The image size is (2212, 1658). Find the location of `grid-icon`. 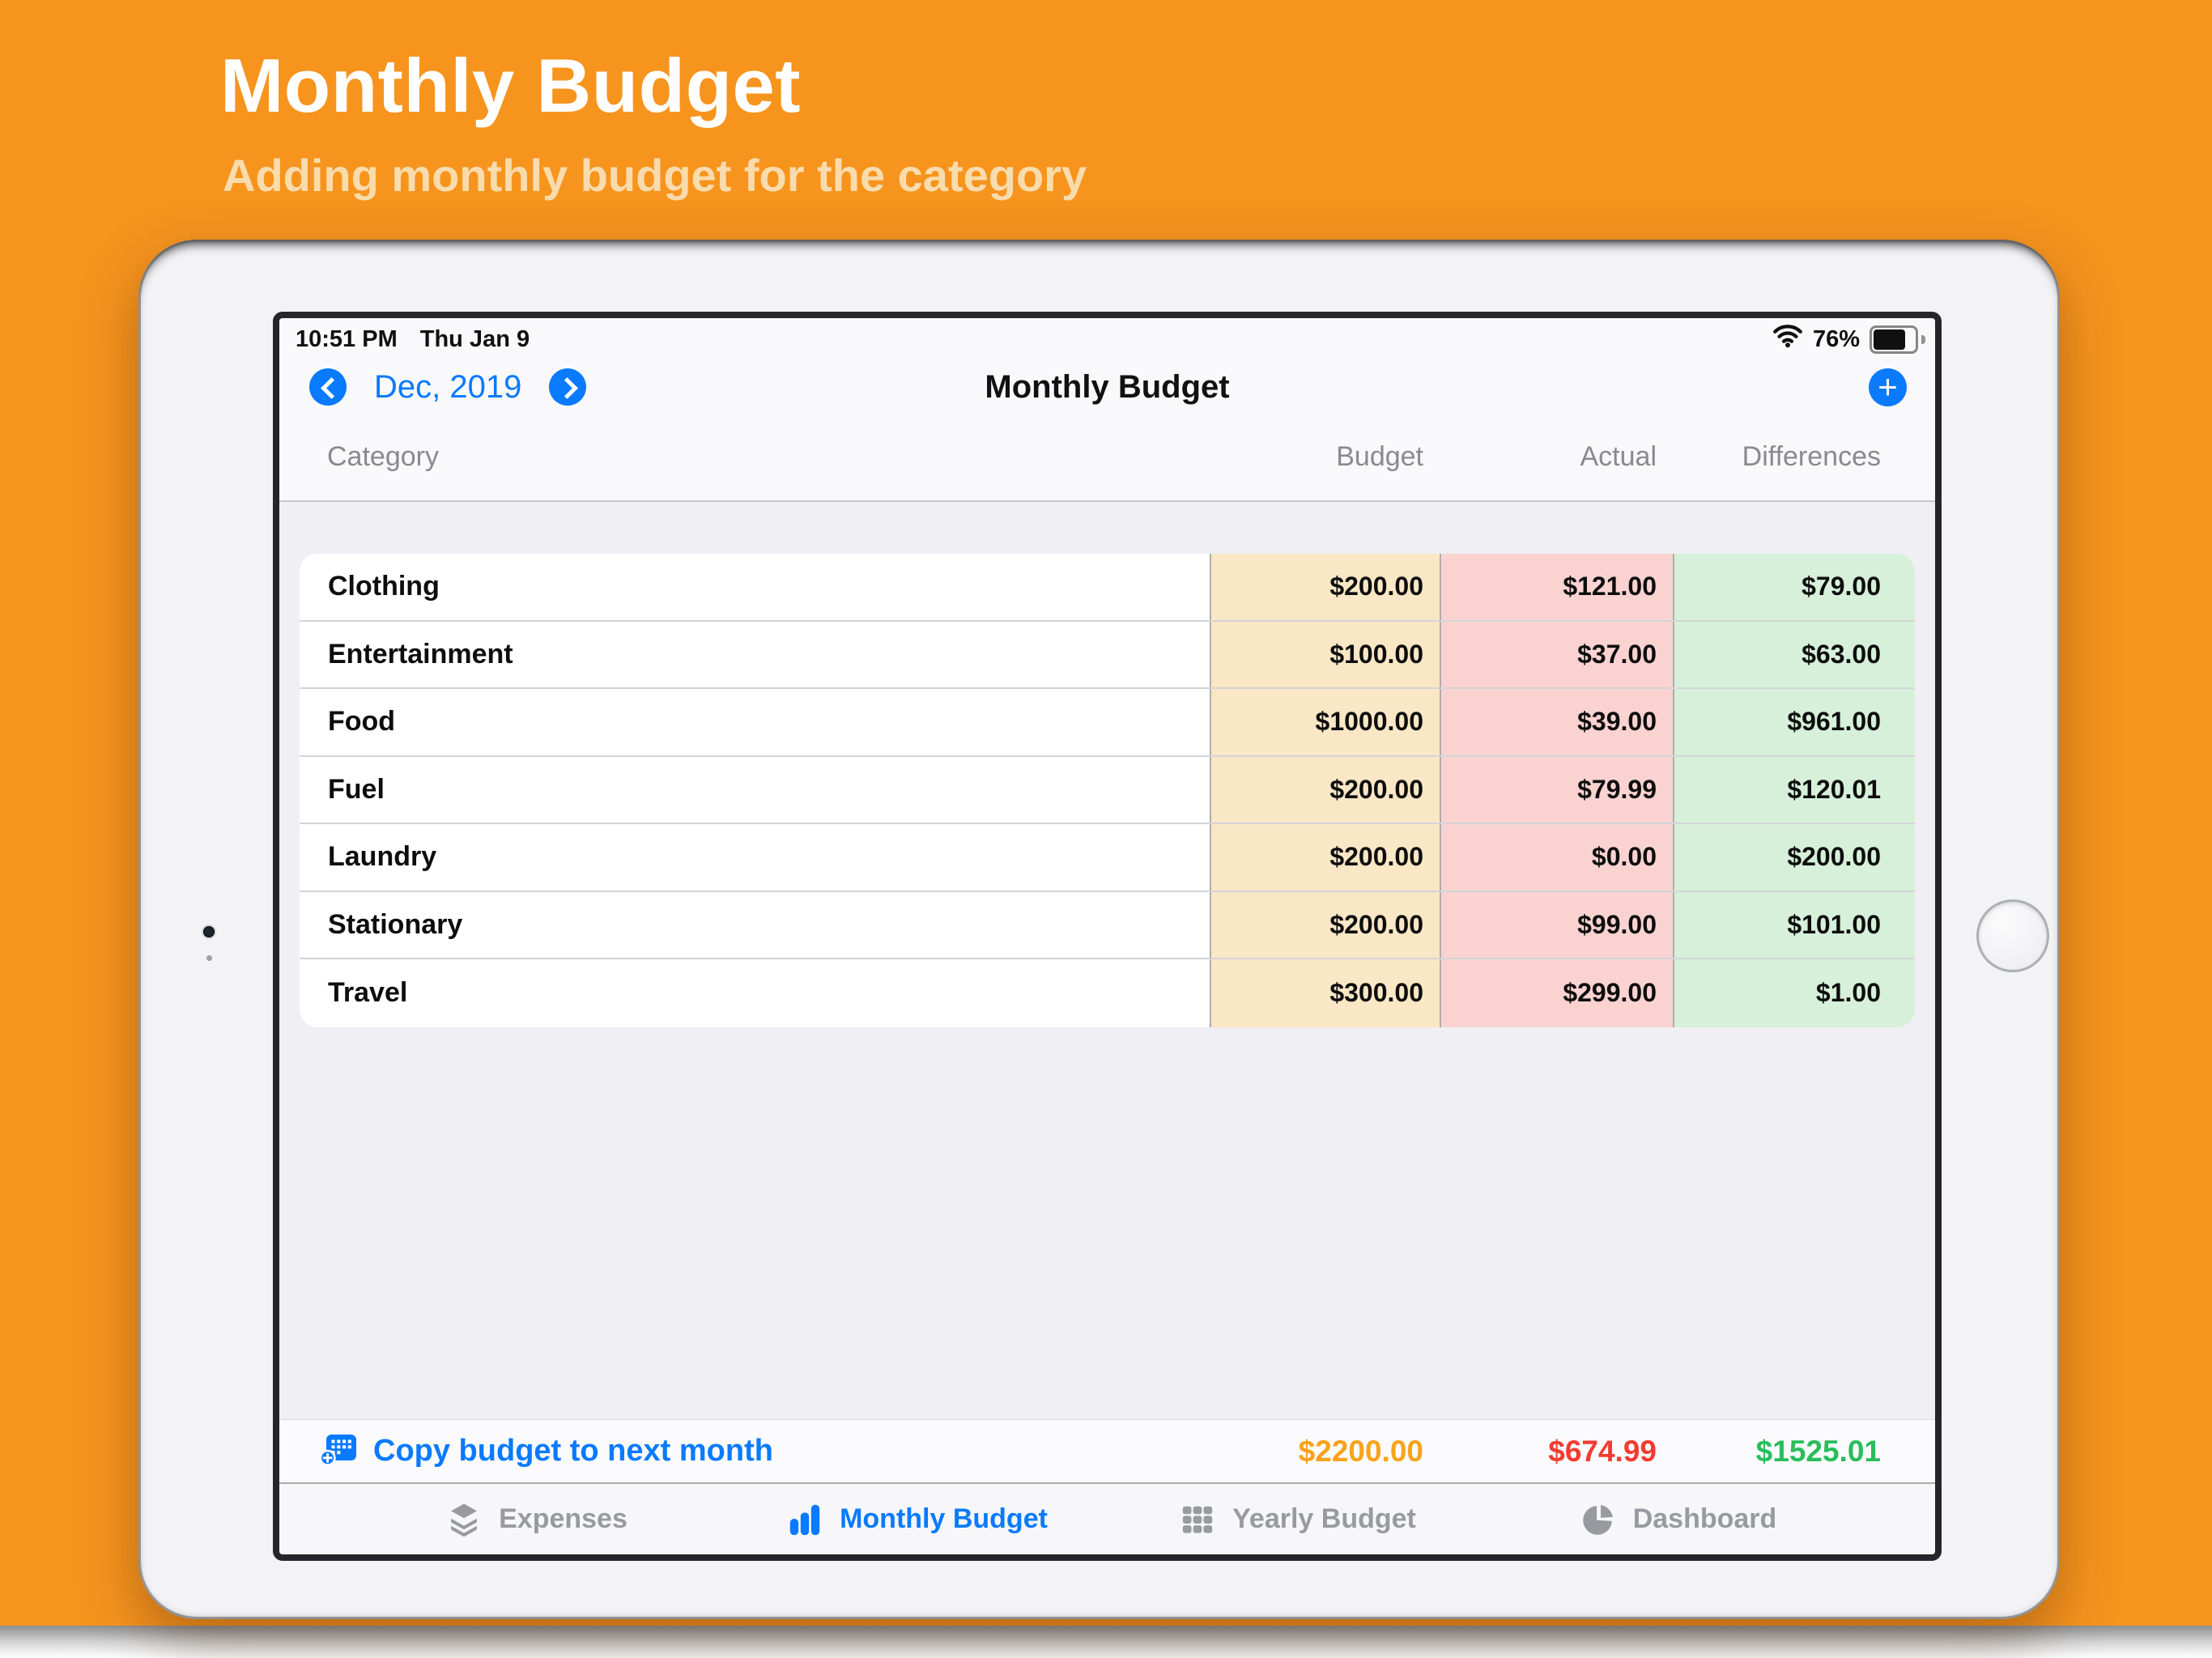

grid-icon is located at coordinates (1197, 1519).